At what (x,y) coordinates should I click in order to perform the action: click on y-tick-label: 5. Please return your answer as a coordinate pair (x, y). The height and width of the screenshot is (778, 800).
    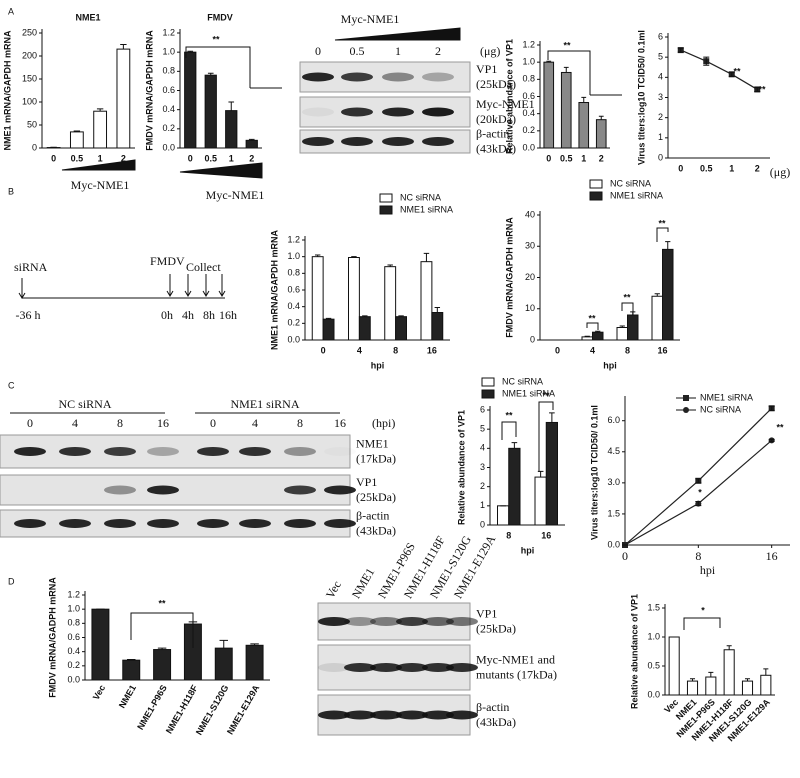
    Looking at the image, I should click on (660, 57).